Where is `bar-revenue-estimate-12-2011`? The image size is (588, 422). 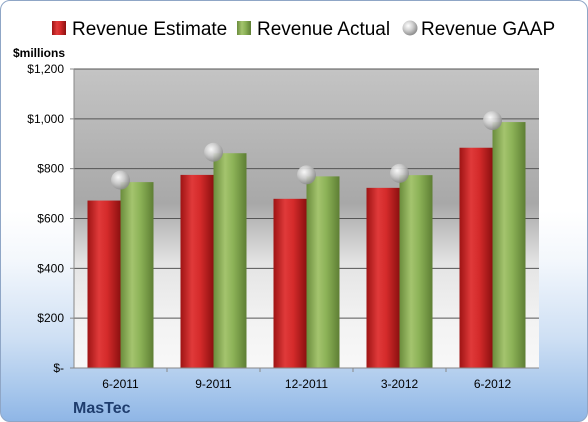 bar-revenue-estimate-12-2011 is located at coordinates (290, 283).